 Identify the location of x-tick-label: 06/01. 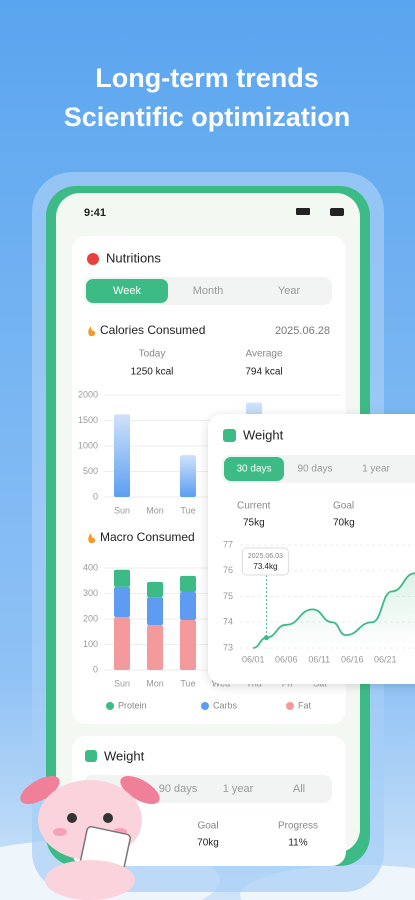
(253, 659).